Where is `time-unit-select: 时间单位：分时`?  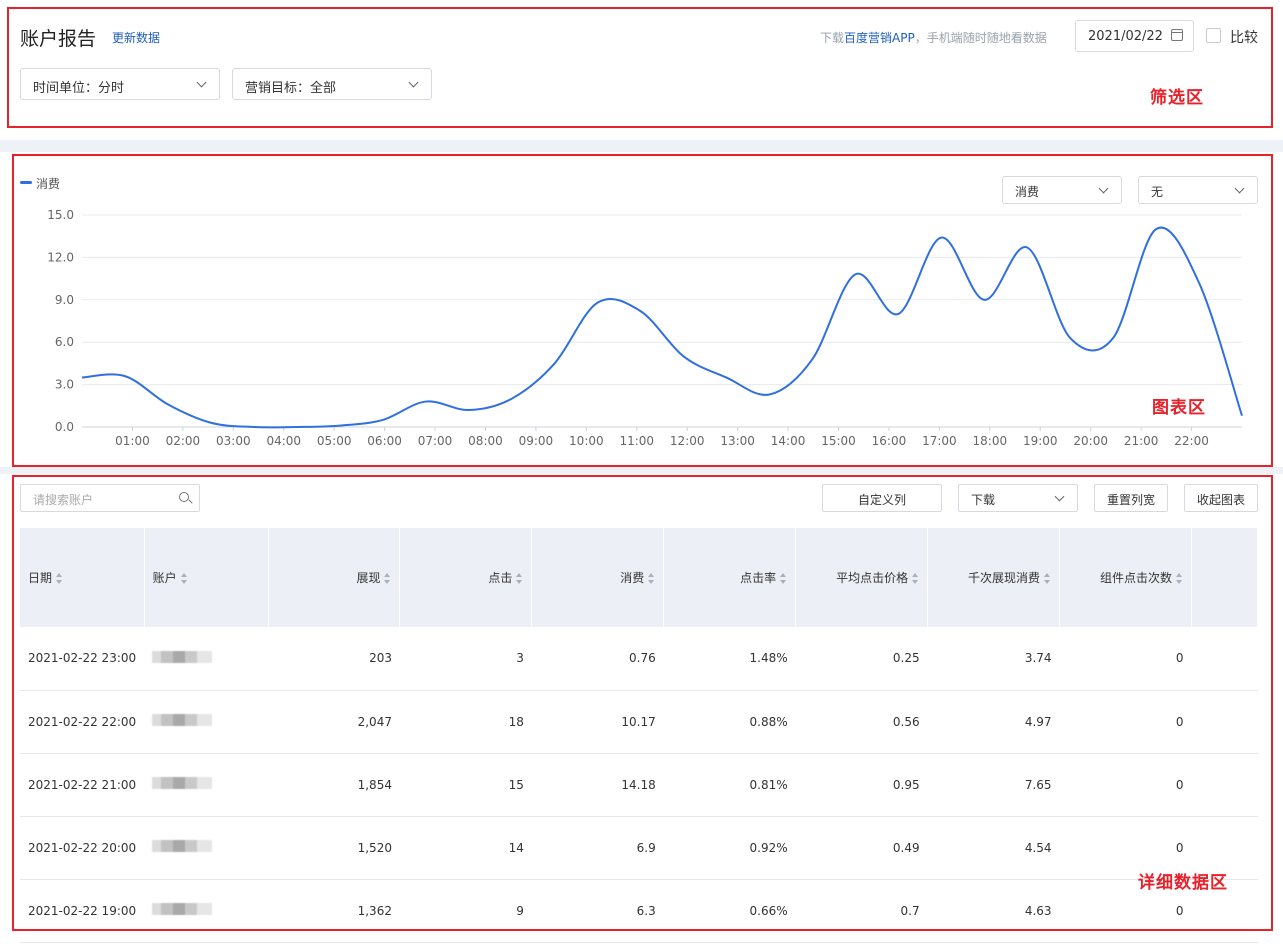
time-unit-select: 时间单位：分时 is located at coordinates (120, 84).